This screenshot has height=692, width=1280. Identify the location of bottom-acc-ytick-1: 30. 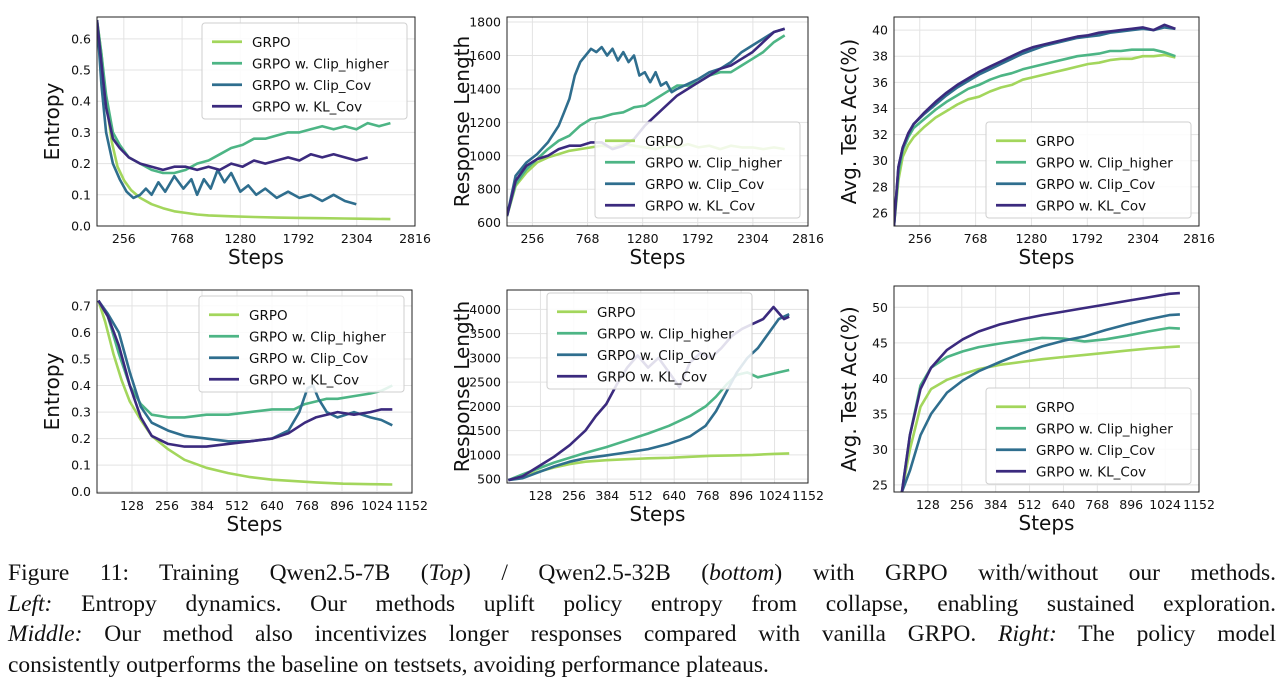
(880, 449).